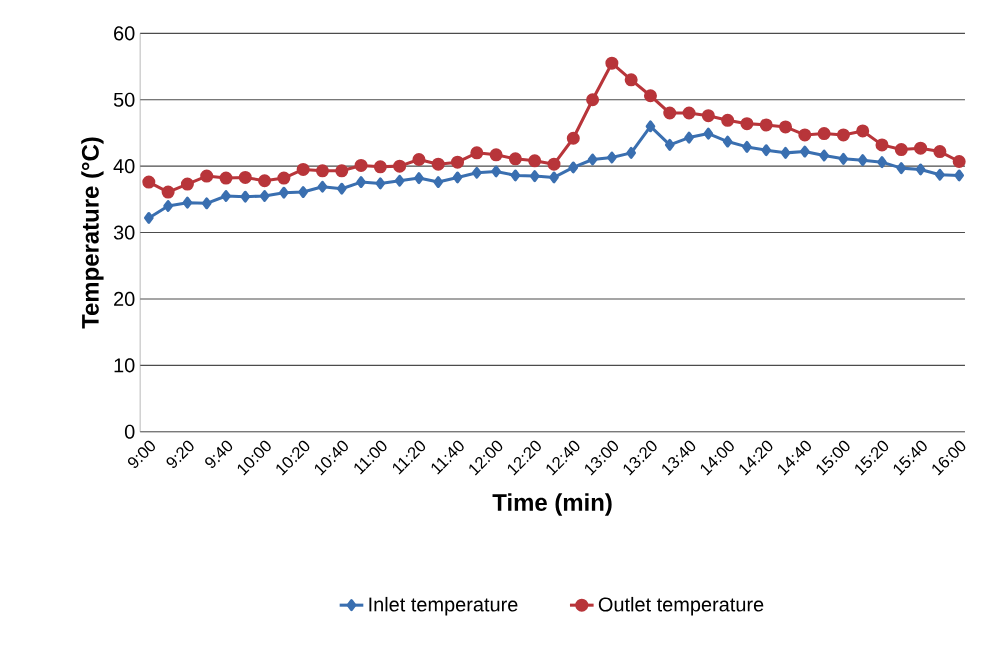  What do you see at coordinates (124, 299) in the screenshot?
I see `y-tick-label: 20` at bounding box center [124, 299].